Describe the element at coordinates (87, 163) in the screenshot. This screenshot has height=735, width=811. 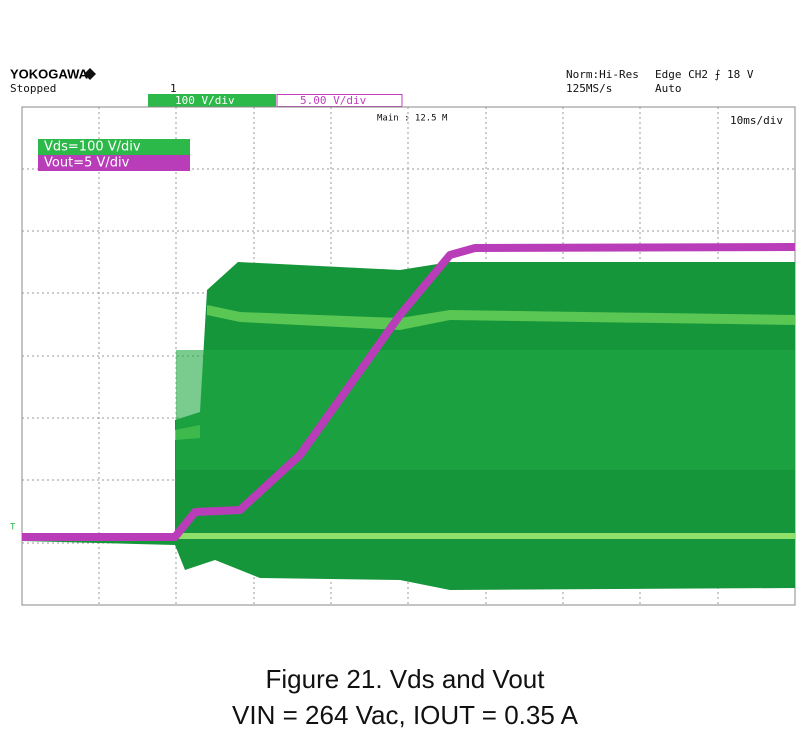
I see `legend-label: Vout=5 V/div` at that location.